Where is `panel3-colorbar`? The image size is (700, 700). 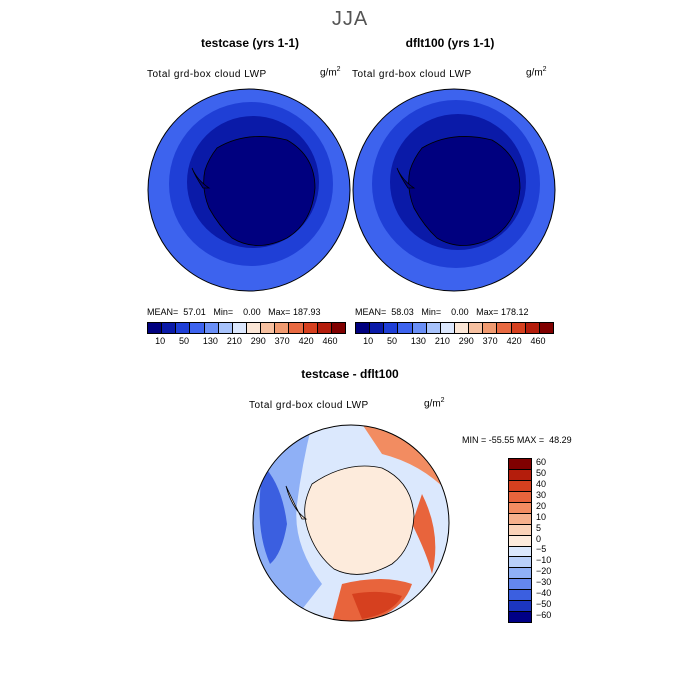 panel3-colorbar is located at coordinates (520, 540).